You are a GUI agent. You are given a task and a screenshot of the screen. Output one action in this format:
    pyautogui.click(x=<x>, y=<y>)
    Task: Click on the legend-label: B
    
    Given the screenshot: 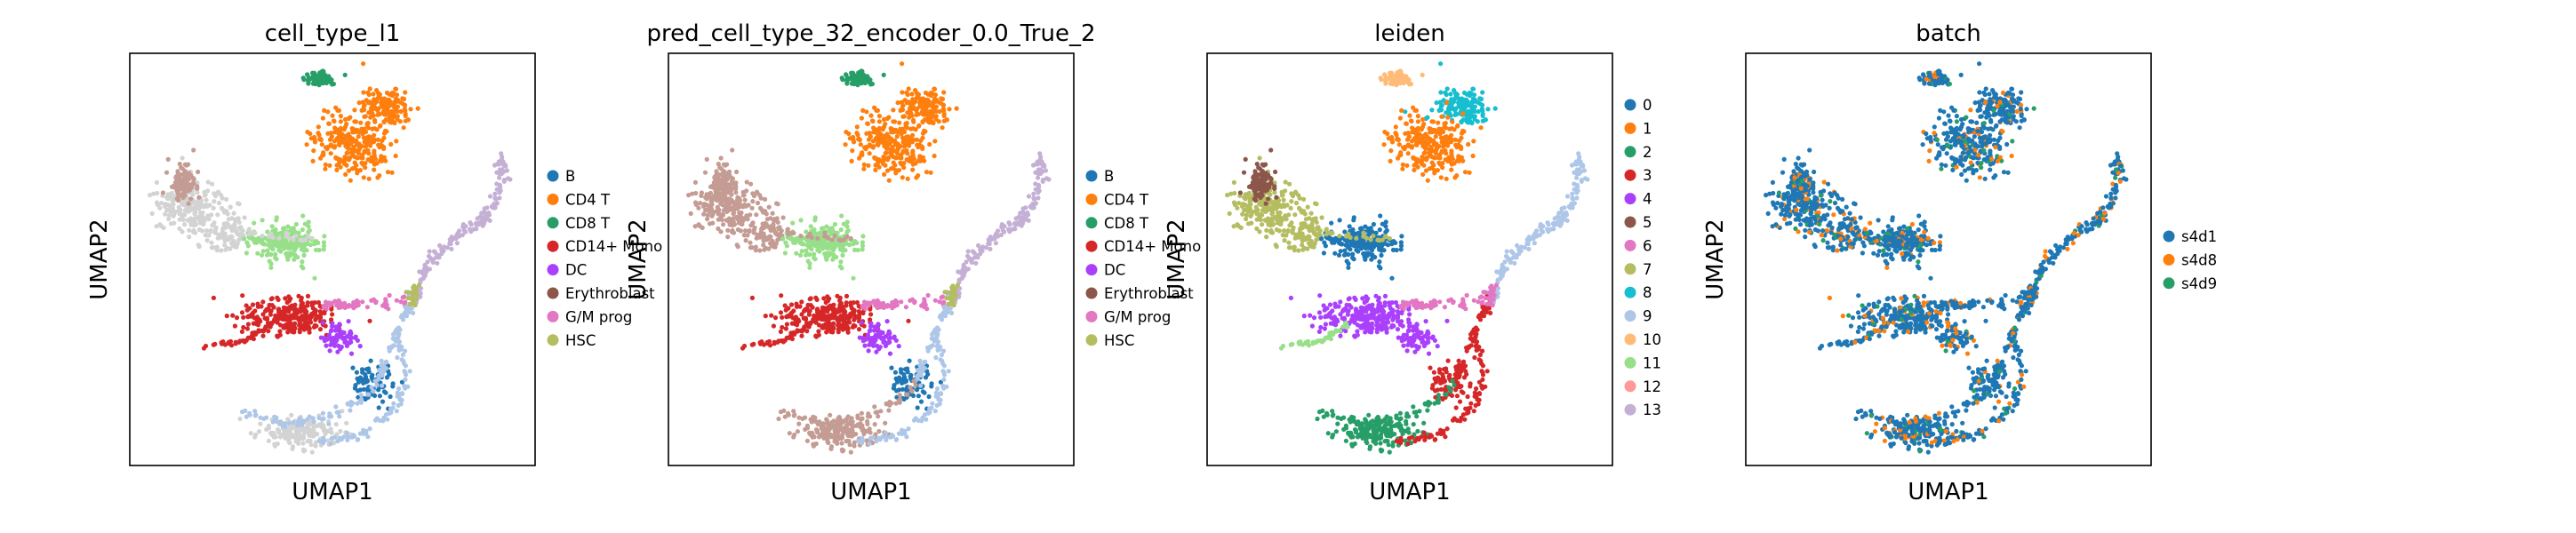 What is the action you would take?
    pyautogui.click(x=1109, y=176)
    